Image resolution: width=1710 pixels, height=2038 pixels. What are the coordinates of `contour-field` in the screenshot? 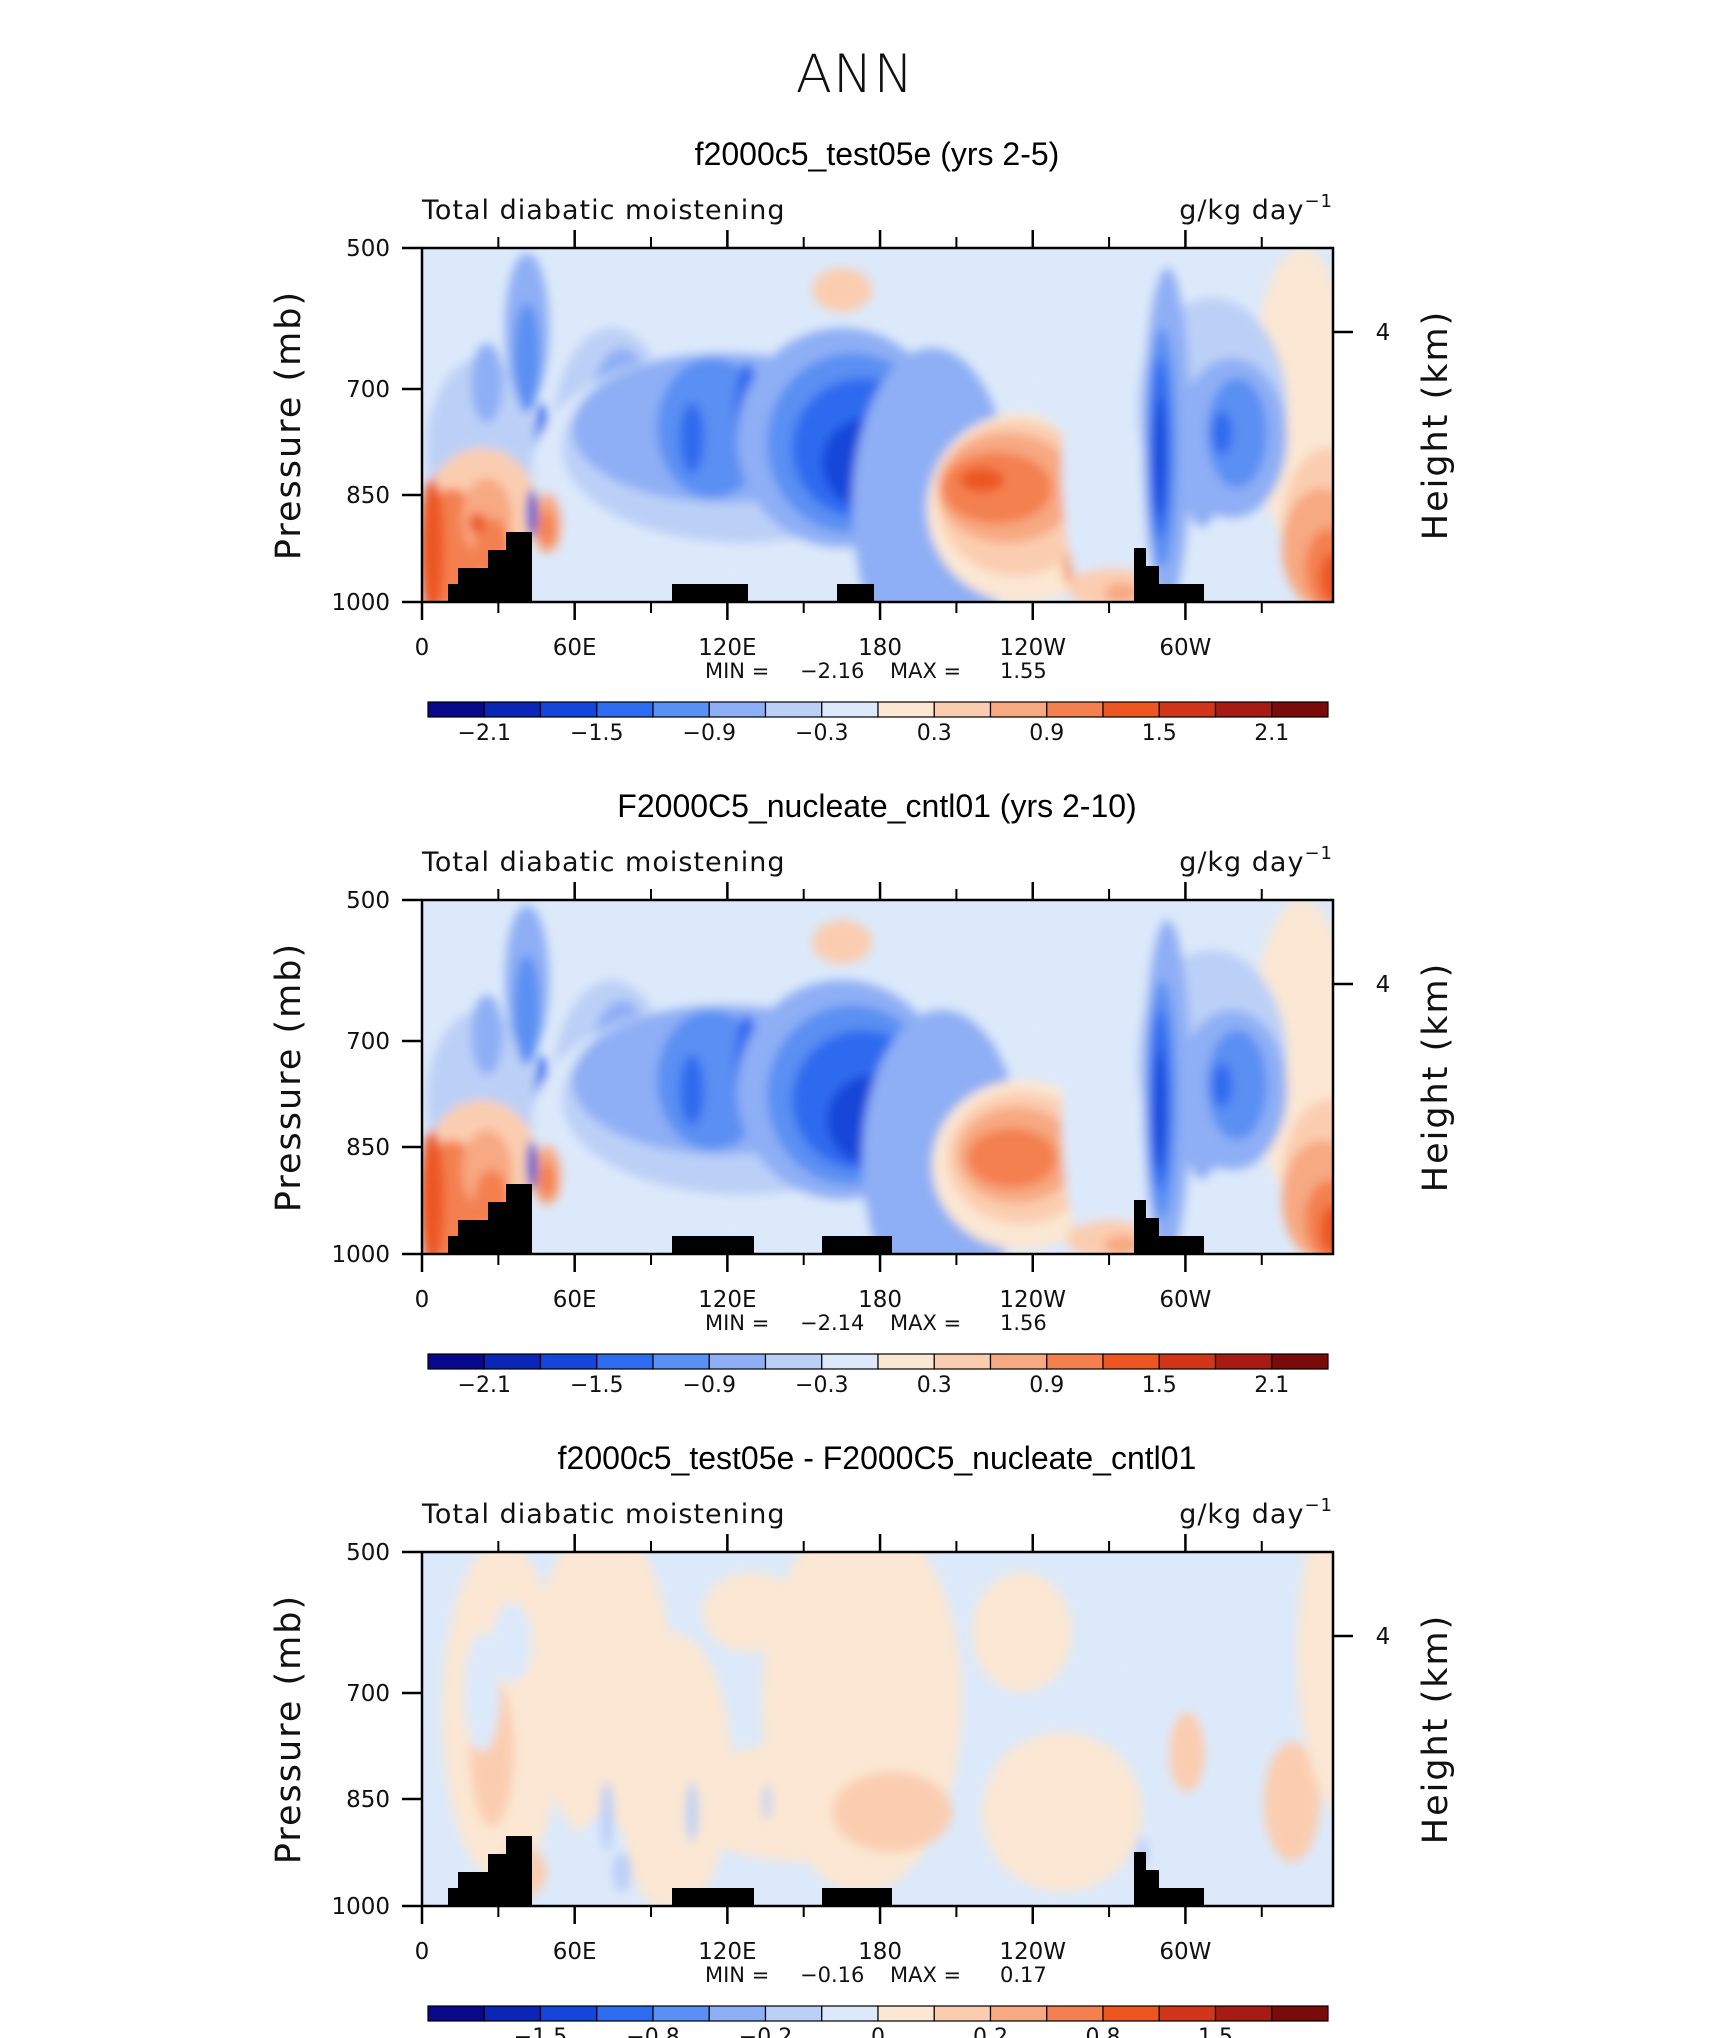 It's located at (877, 1077).